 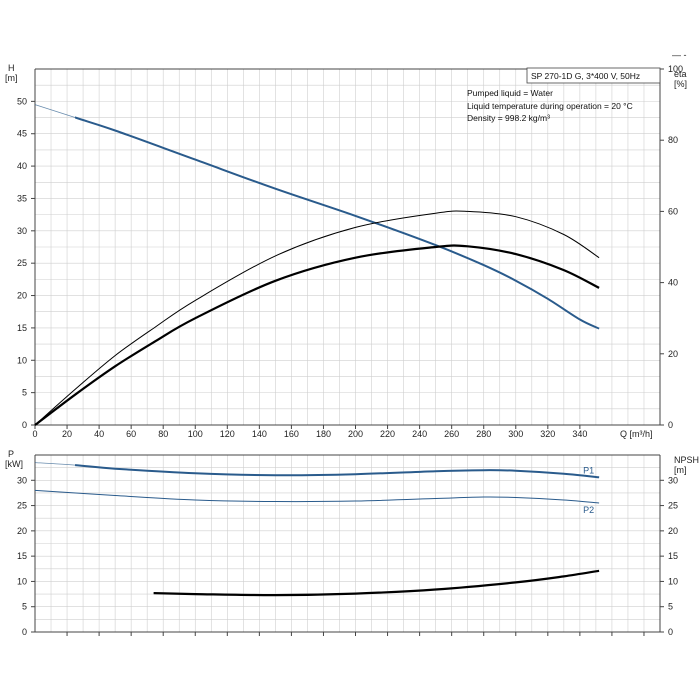 I want to click on x-tick-label: 40, so click(x=99, y=434).